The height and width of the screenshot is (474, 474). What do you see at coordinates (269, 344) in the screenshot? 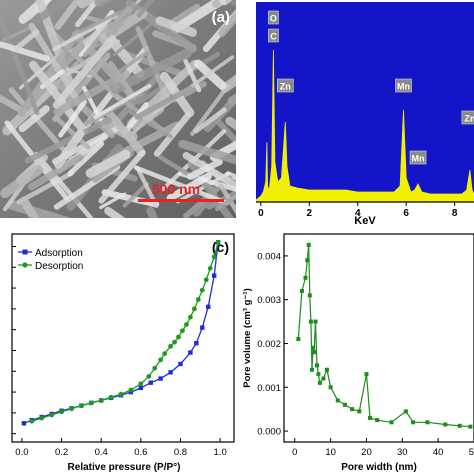
I see `pore-y-tick-label: 0.002` at bounding box center [269, 344].